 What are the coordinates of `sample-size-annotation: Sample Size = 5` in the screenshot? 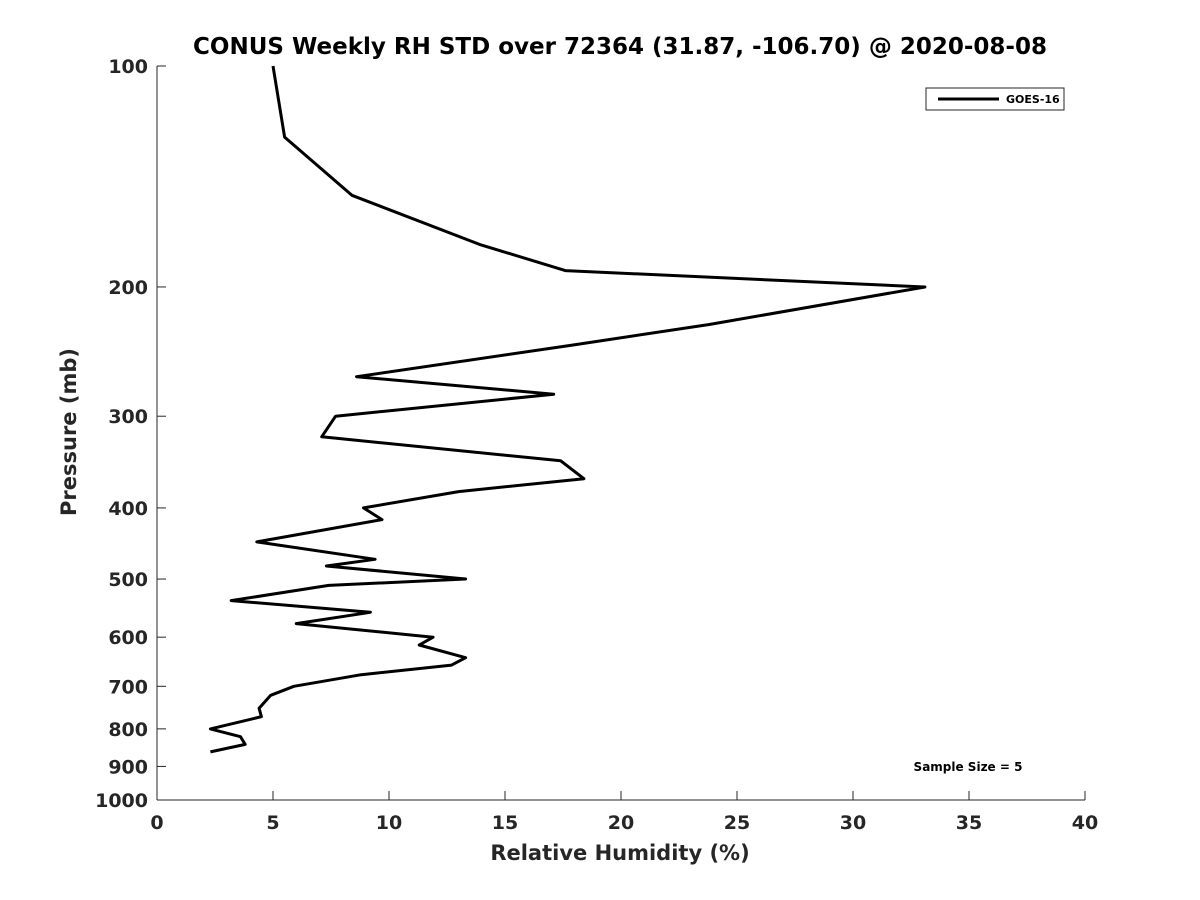 It's located at (968, 767).